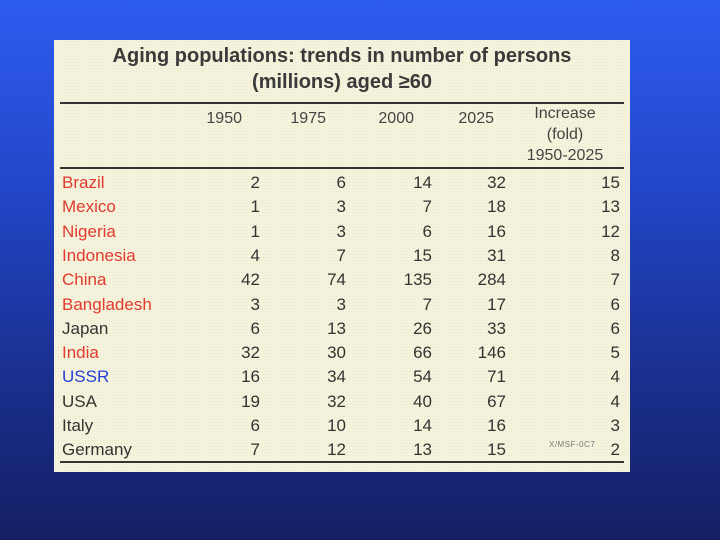 This screenshot has width=720, height=540. I want to click on country-name: Mexico, so click(89, 207).